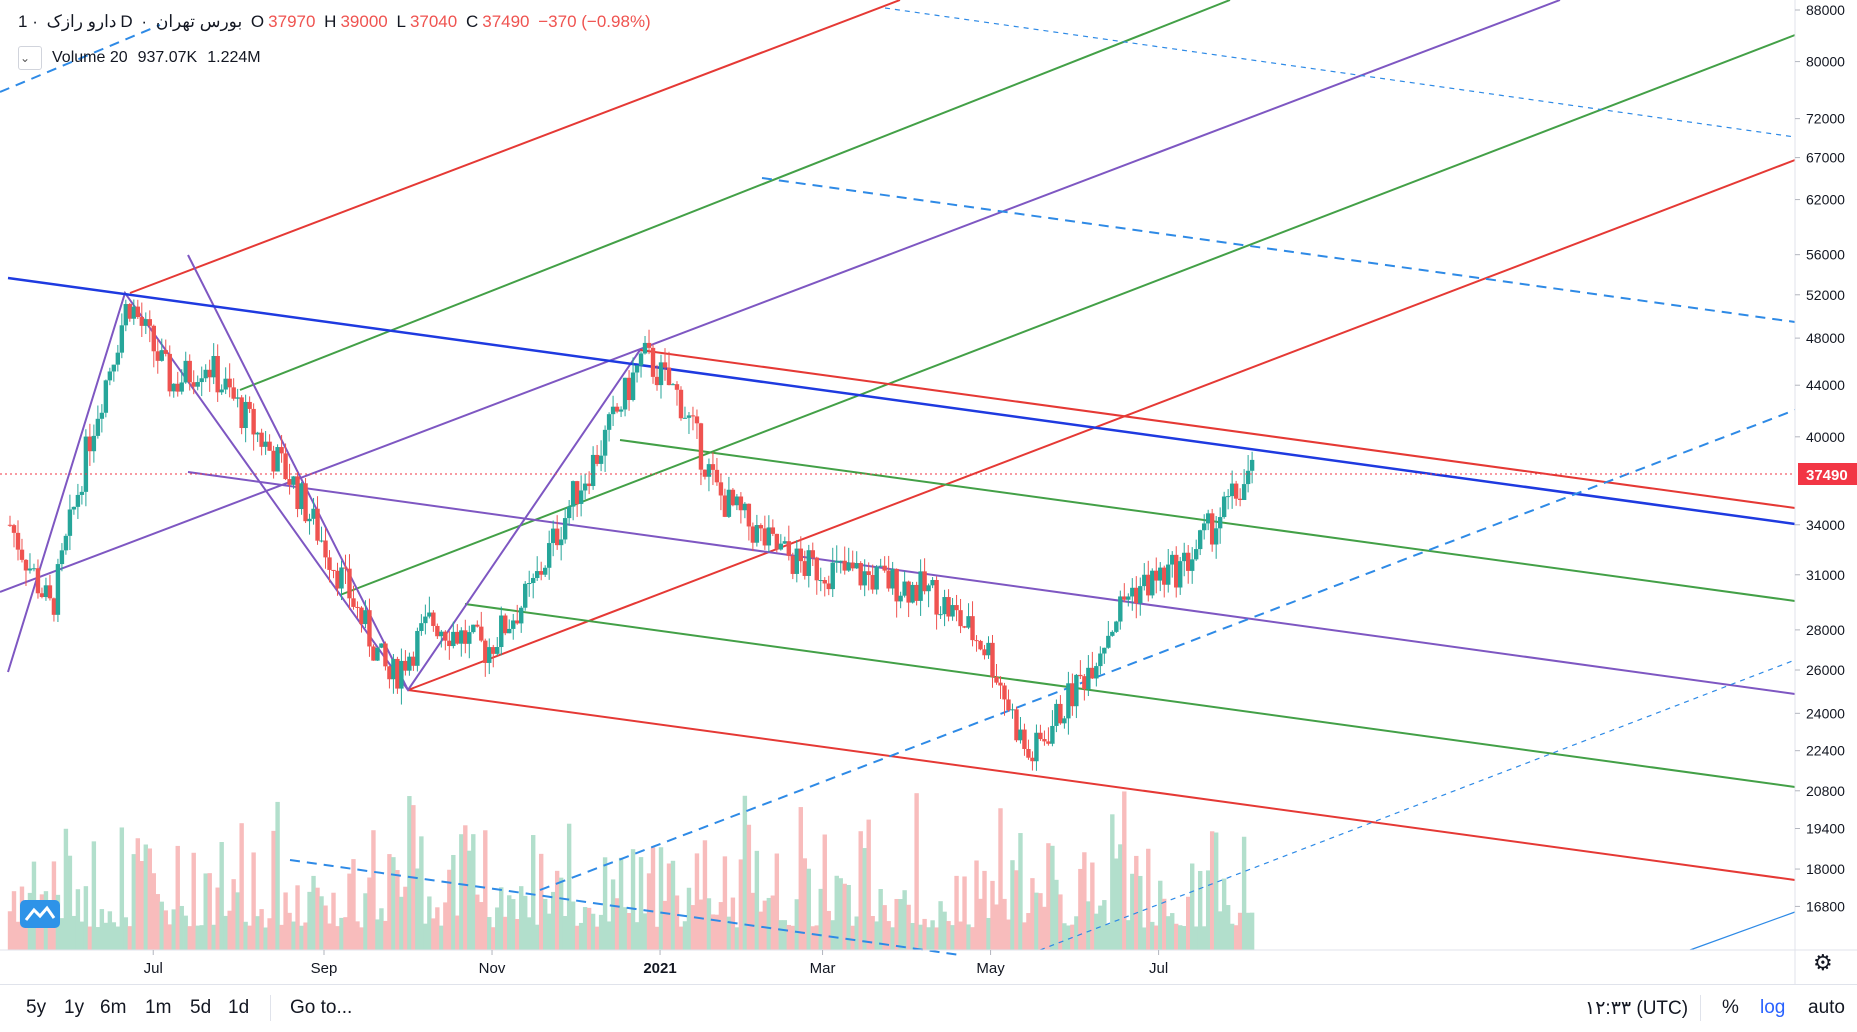 Image resolution: width=1857 pixels, height=1032 pixels. Describe the element at coordinates (30, 58) in the screenshot. I see `collapse-legend-button: ⌄` at that location.